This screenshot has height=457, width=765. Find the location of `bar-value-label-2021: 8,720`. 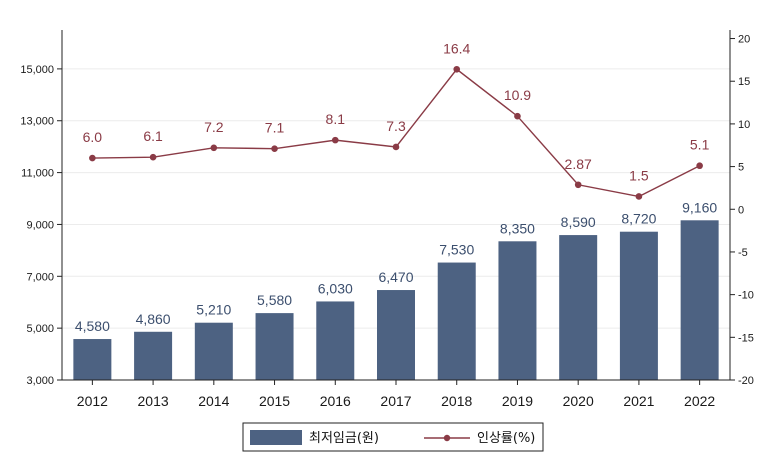

bar-value-label-2021: 8,720 is located at coordinates (638, 219).